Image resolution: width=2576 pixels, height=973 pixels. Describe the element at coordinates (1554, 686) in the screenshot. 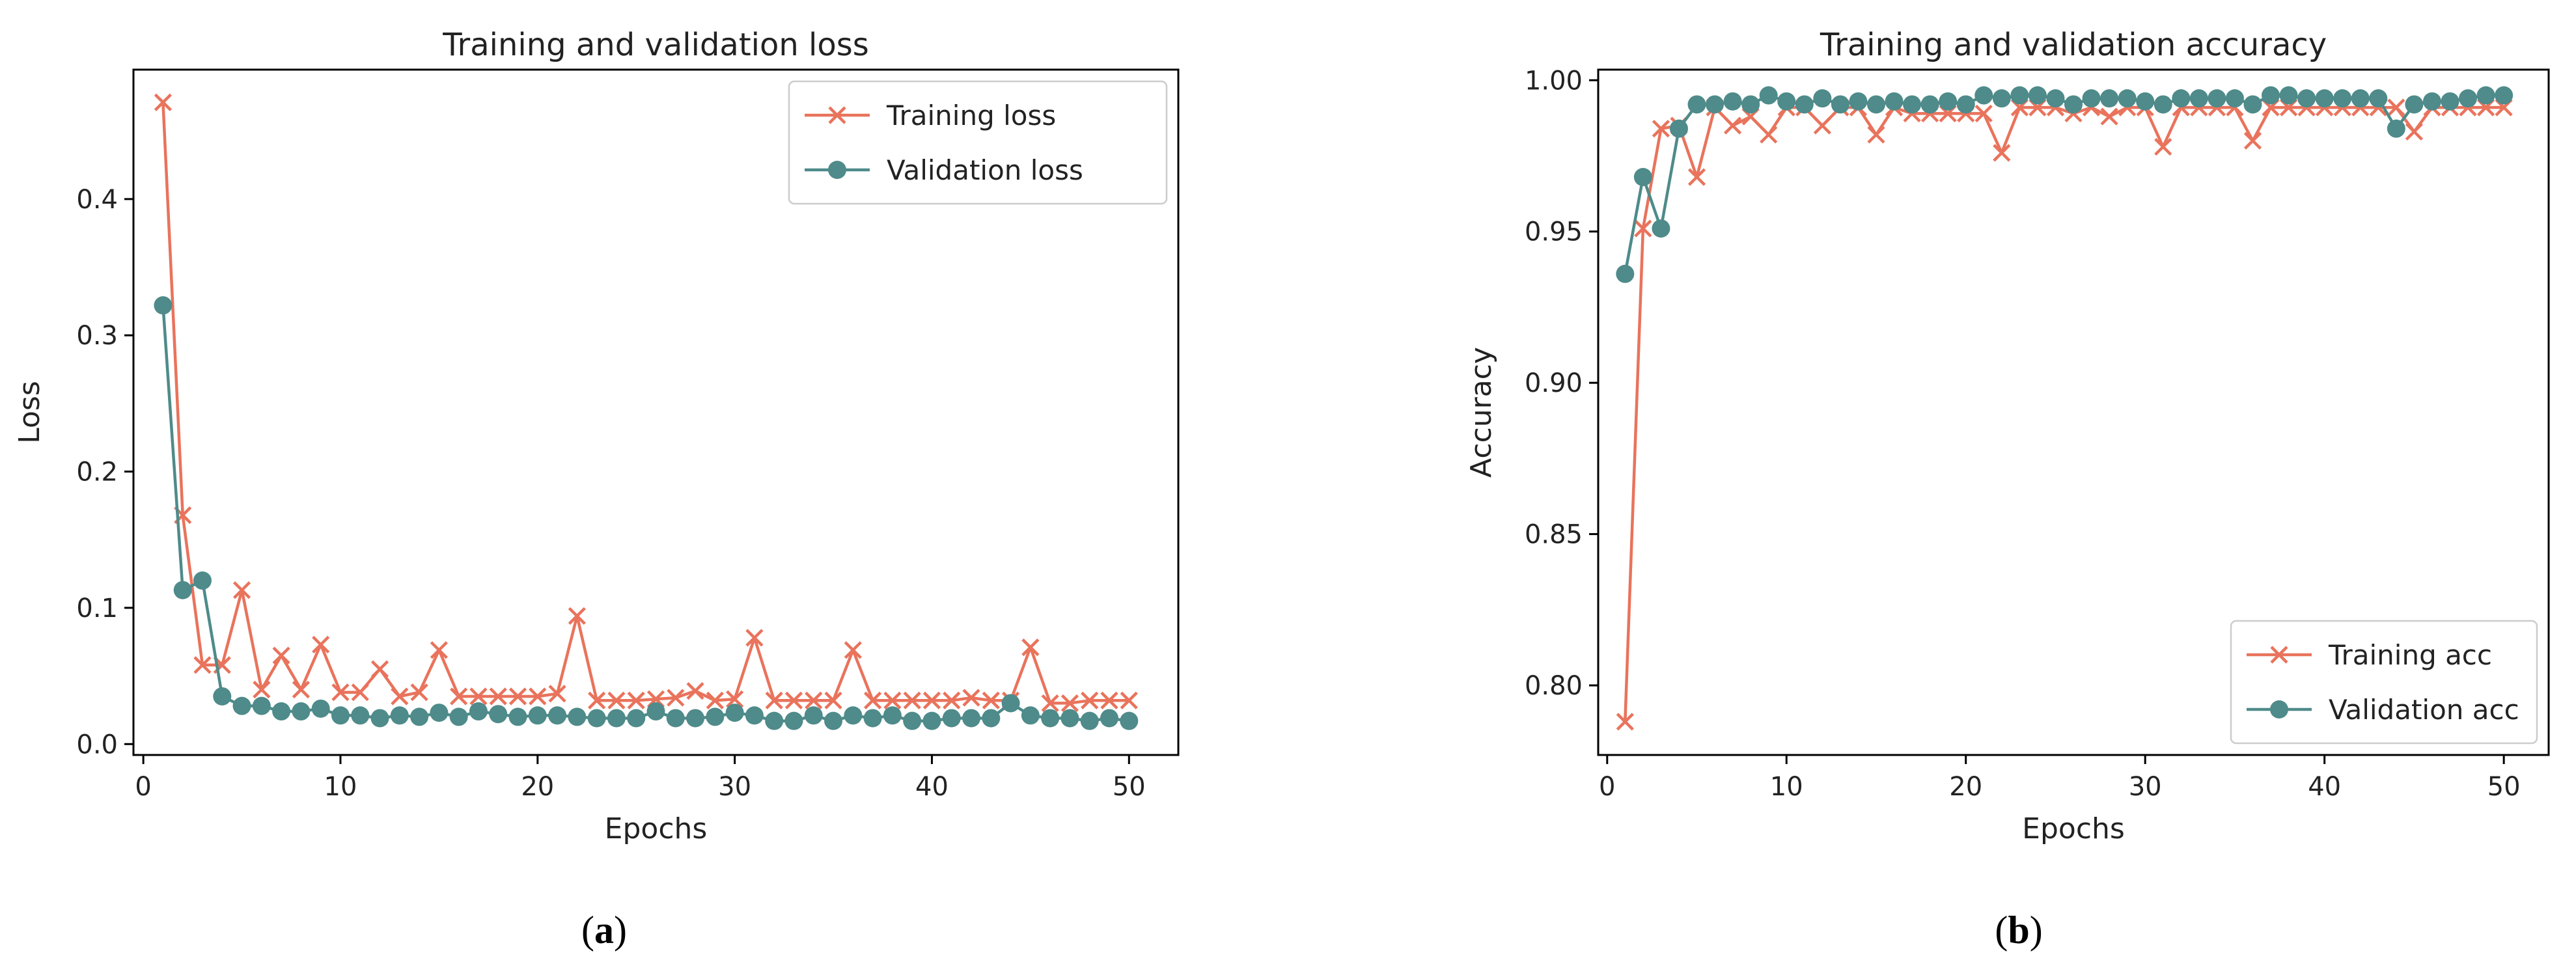

I see `y-tick-label: 0.80` at that location.